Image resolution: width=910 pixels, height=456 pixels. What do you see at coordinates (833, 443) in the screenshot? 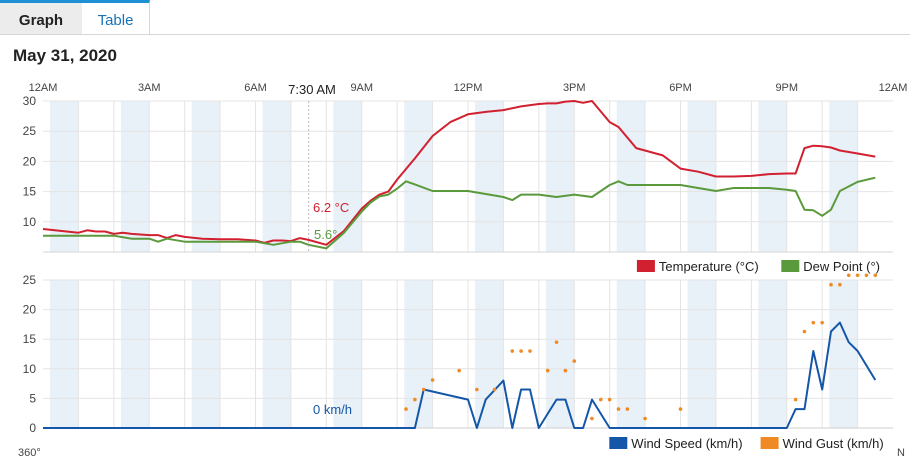
I see `legend-label: Wind Gust (km/h)` at bounding box center [833, 443].